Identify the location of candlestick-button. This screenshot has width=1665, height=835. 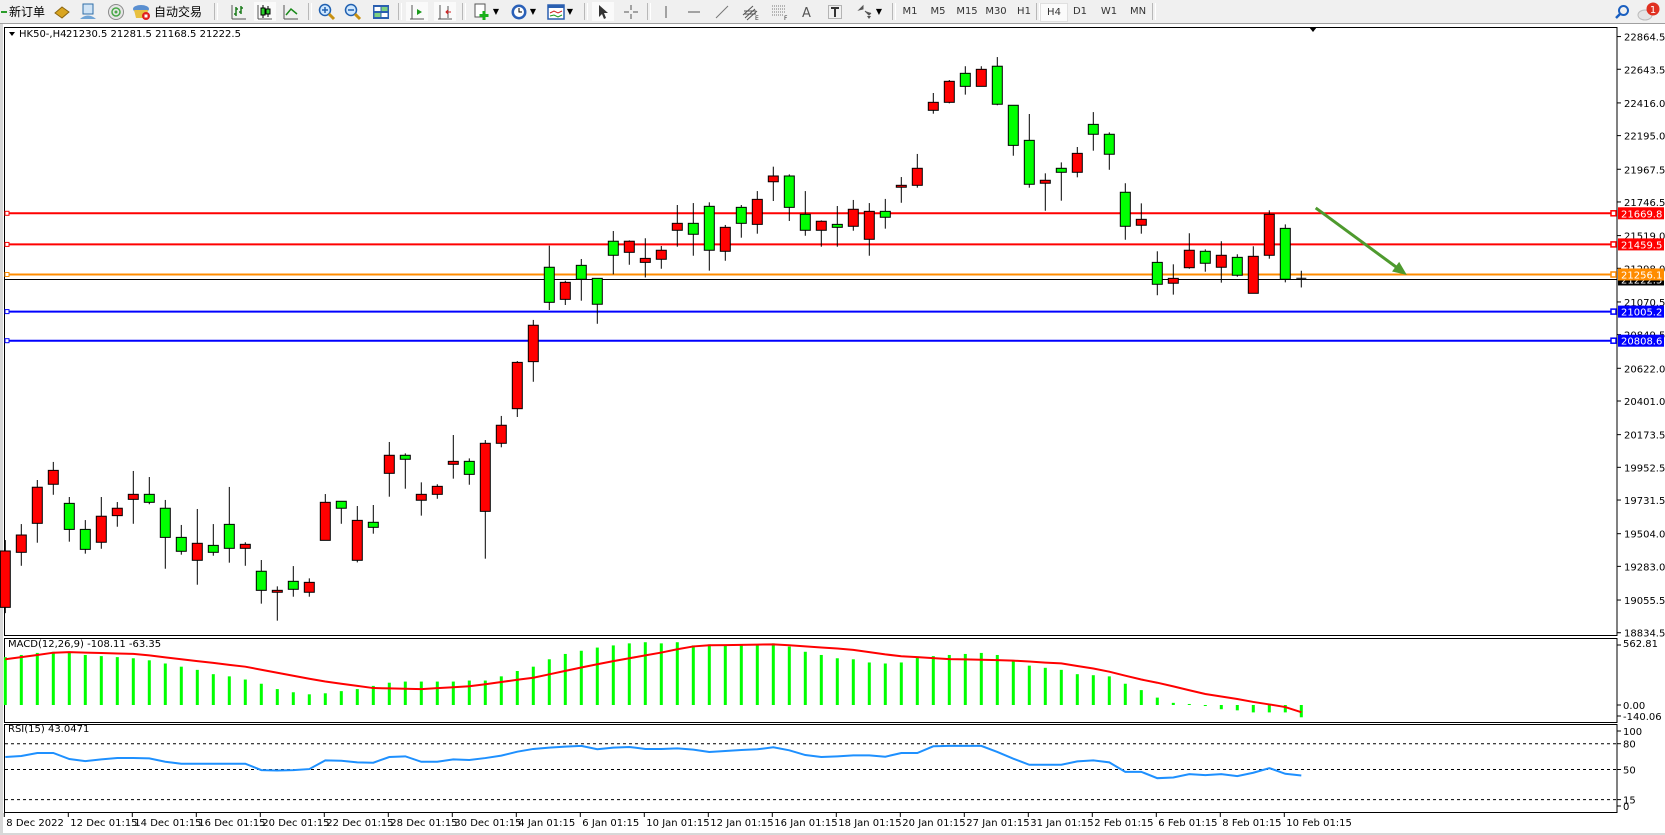
(265, 11).